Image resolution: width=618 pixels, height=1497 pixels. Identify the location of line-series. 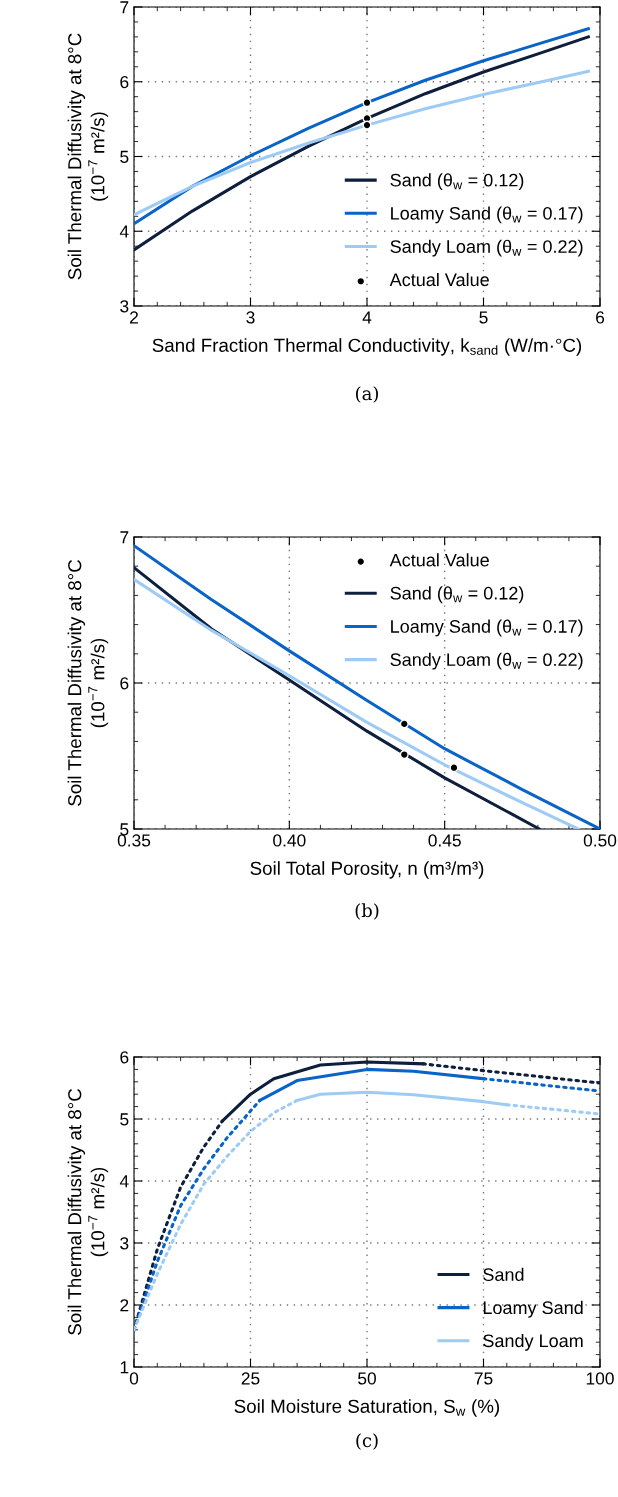
(362, 126).